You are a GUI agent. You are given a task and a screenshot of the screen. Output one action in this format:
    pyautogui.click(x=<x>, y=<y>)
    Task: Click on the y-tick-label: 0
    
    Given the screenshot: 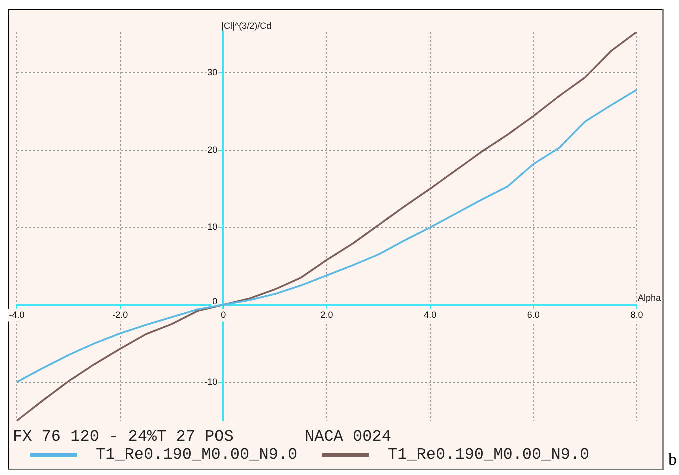 What is the action you would take?
    pyautogui.click(x=215, y=301)
    